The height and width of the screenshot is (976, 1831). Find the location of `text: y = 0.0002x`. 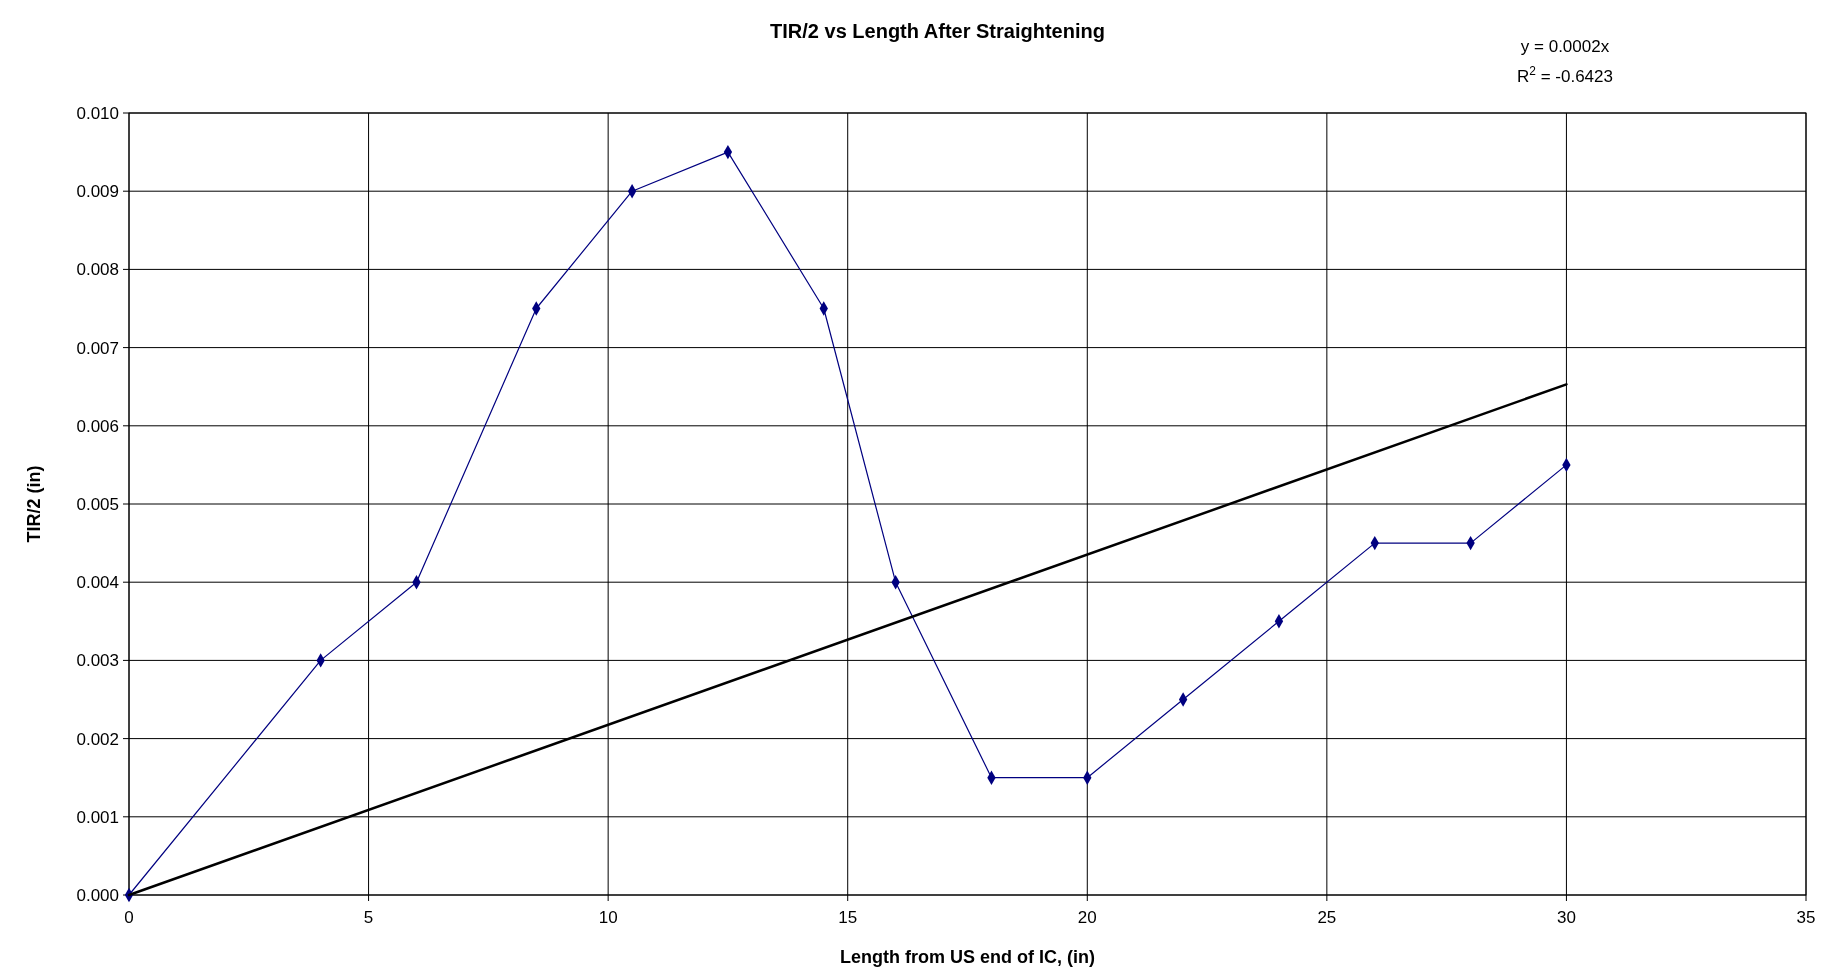

text: y = 0.0002x is located at coordinates (1565, 46).